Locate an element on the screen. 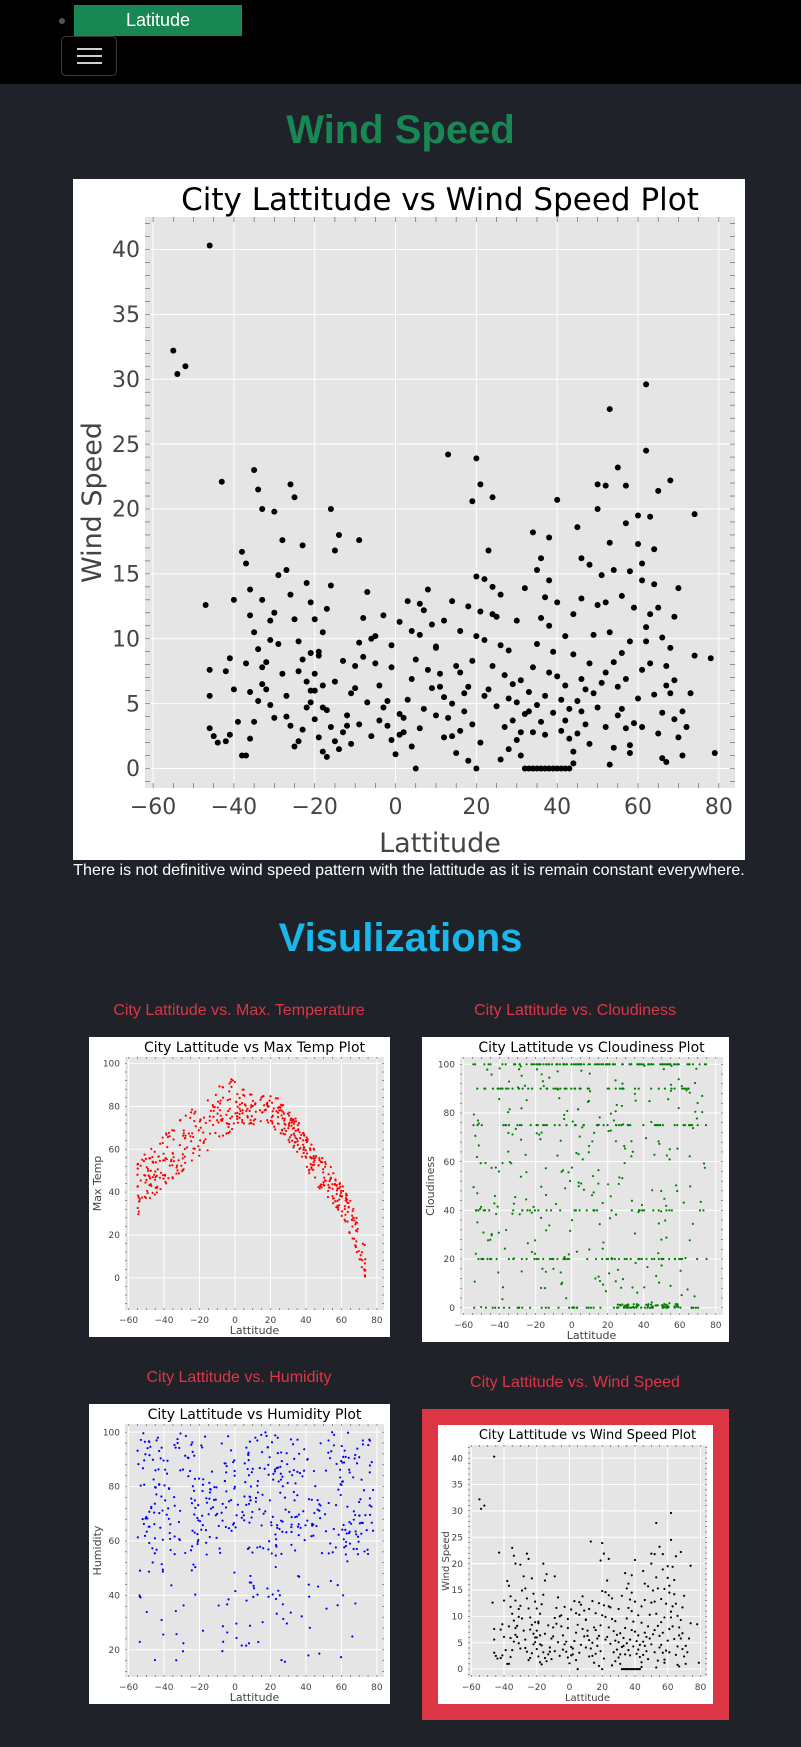 The image size is (801, 1747). y-tick-label: 20 is located at coordinates (458, 1565).